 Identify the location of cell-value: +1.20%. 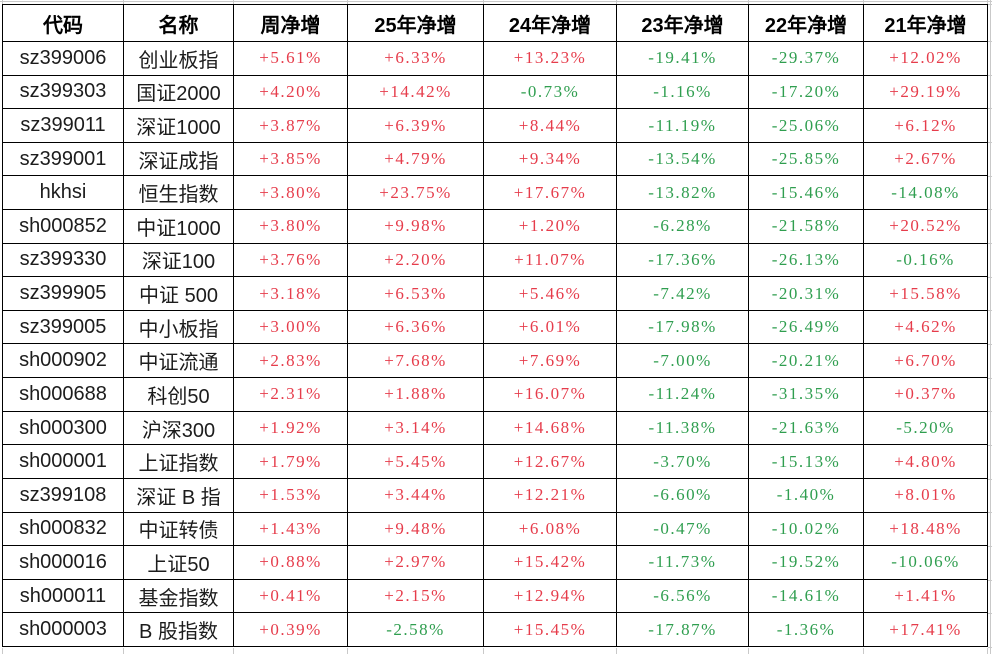
(550, 226).